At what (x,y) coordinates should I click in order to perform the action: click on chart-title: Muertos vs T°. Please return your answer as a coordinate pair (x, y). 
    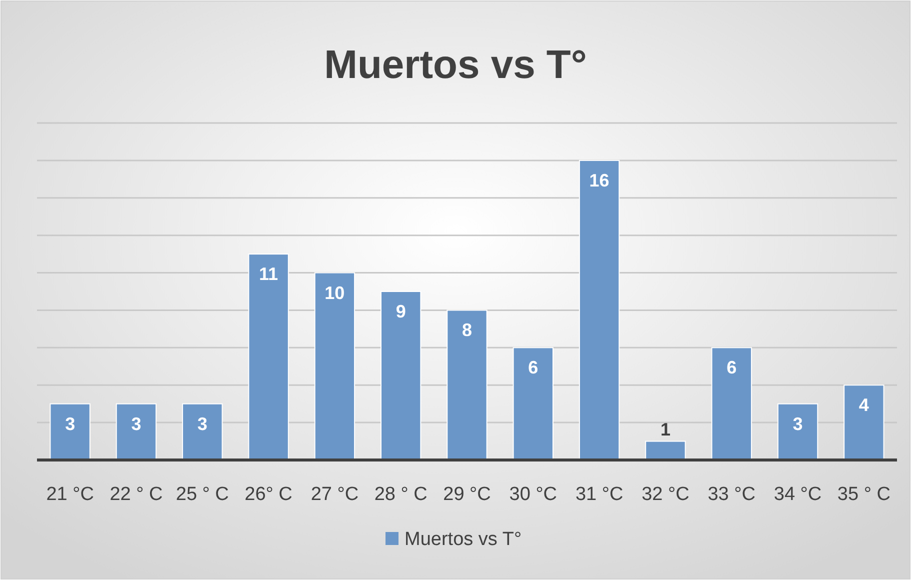
    Looking at the image, I should click on (455, 65).